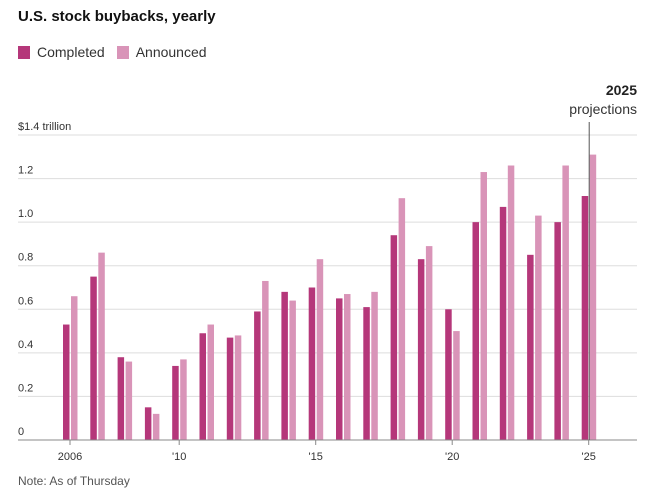 This screenshot has height=488, width=655. I want to click on projection-annotation-subtitle: projections, so click(603, 109).